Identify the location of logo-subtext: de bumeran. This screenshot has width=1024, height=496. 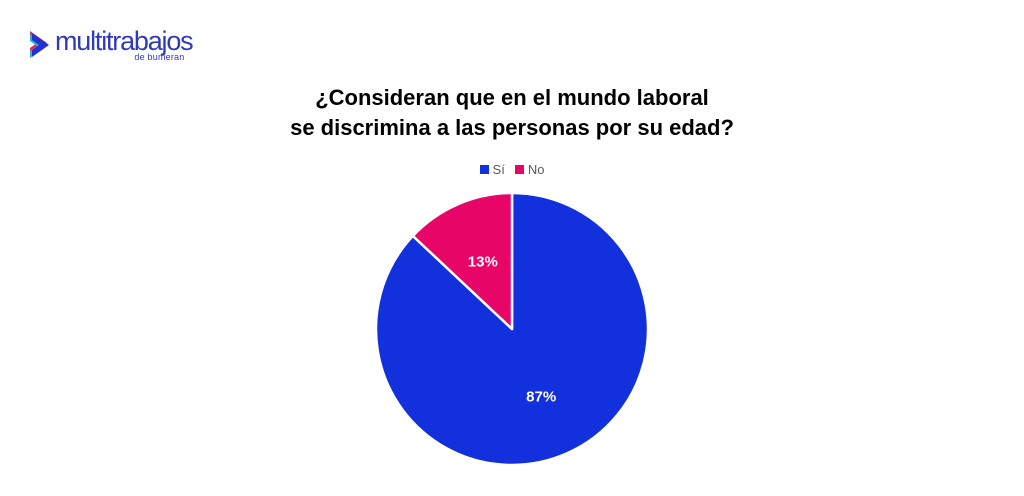
(159, 57).